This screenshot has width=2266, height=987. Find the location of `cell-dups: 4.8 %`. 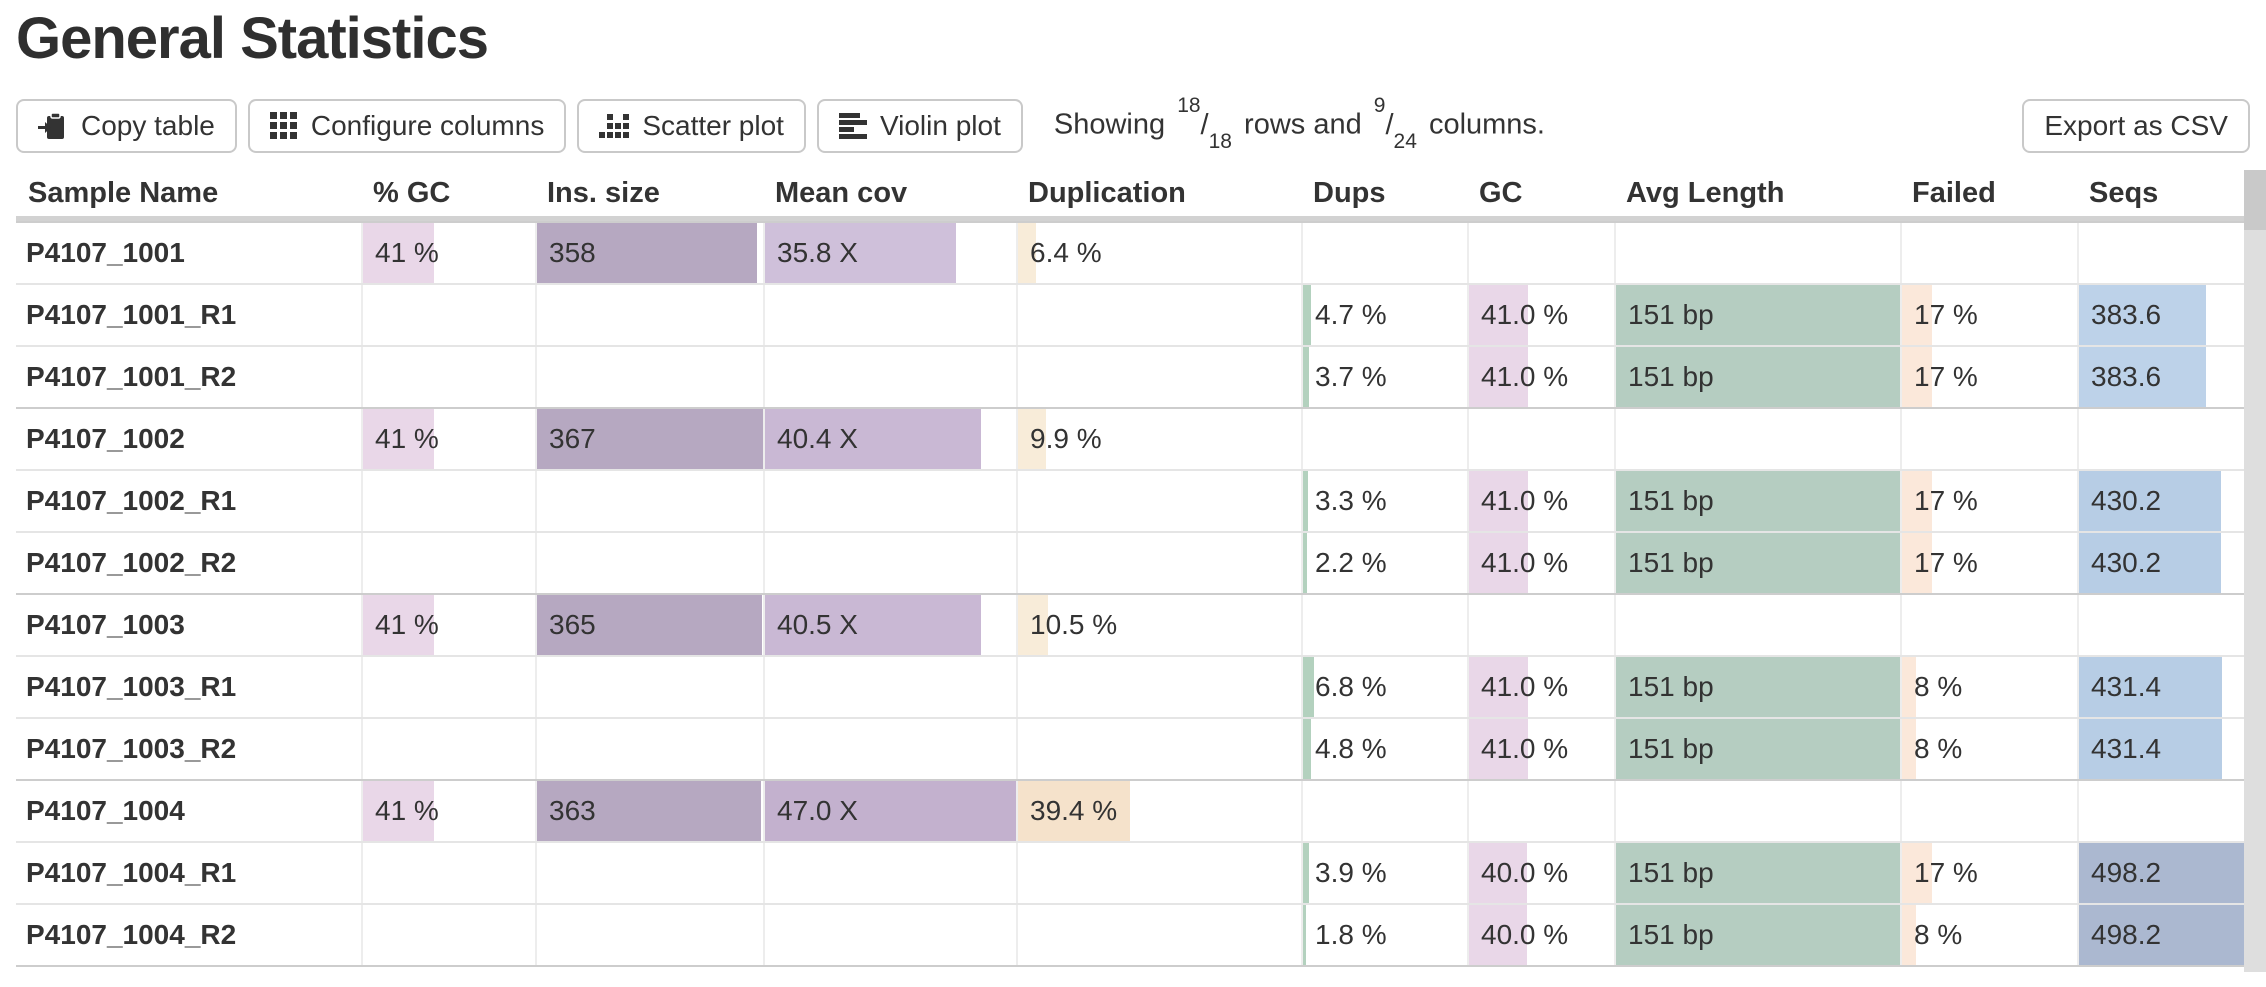

cell-dups: 4.8 % is located at coordinates (1384, 749).